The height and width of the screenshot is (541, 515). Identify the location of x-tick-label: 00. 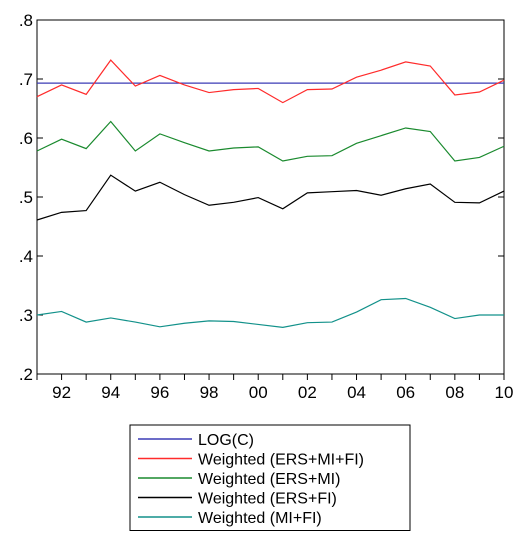
(258, 392).